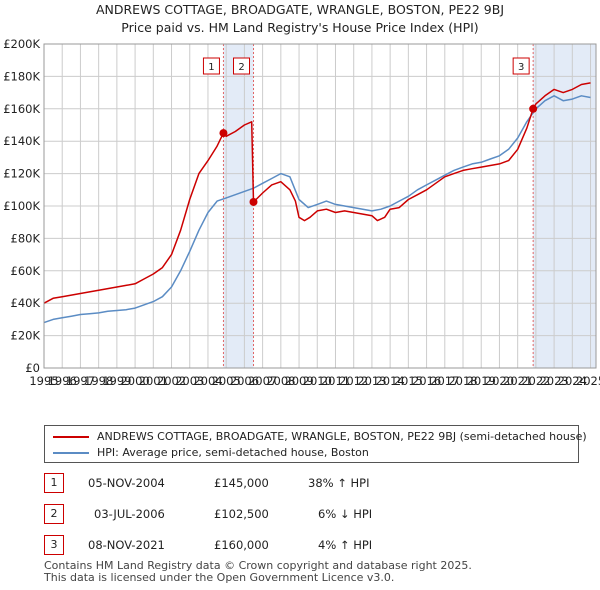  Describe the element at coordinates (153, 381) in the screenshot. I see `x-tick-label: 2001` at that location.